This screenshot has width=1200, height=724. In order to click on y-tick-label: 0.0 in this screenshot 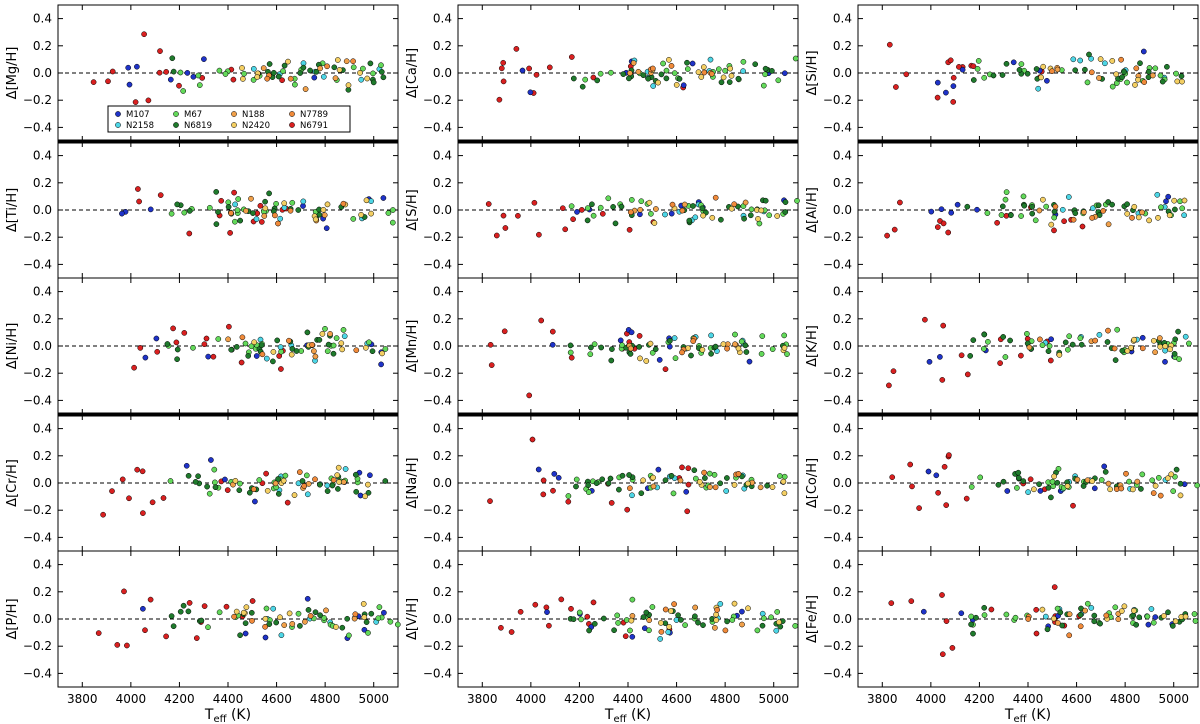, I will do `click(842, 619)`.